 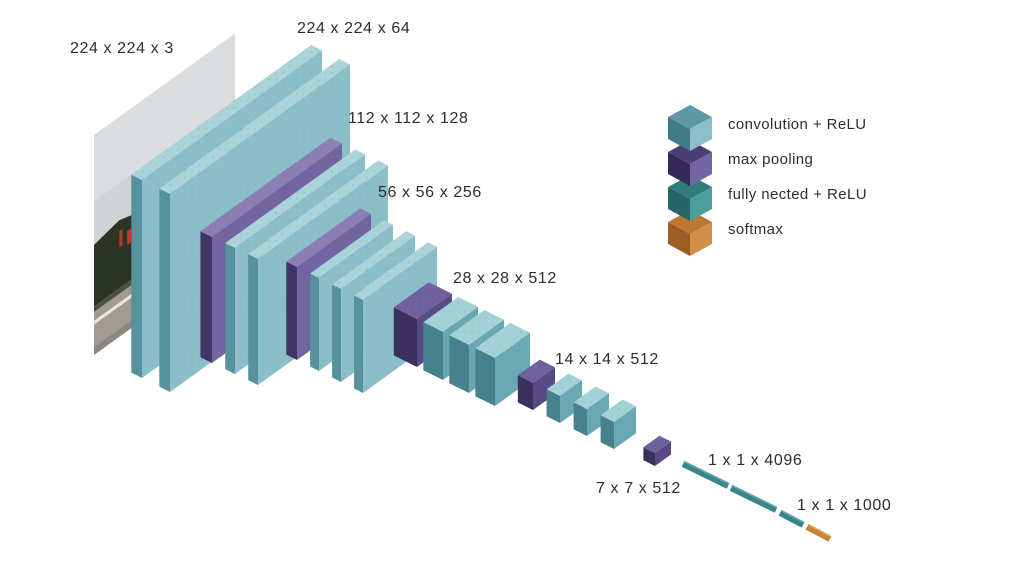 I want to click on layer-dimension-label: 112 x 112 x 128, so click(x=408, y=118).